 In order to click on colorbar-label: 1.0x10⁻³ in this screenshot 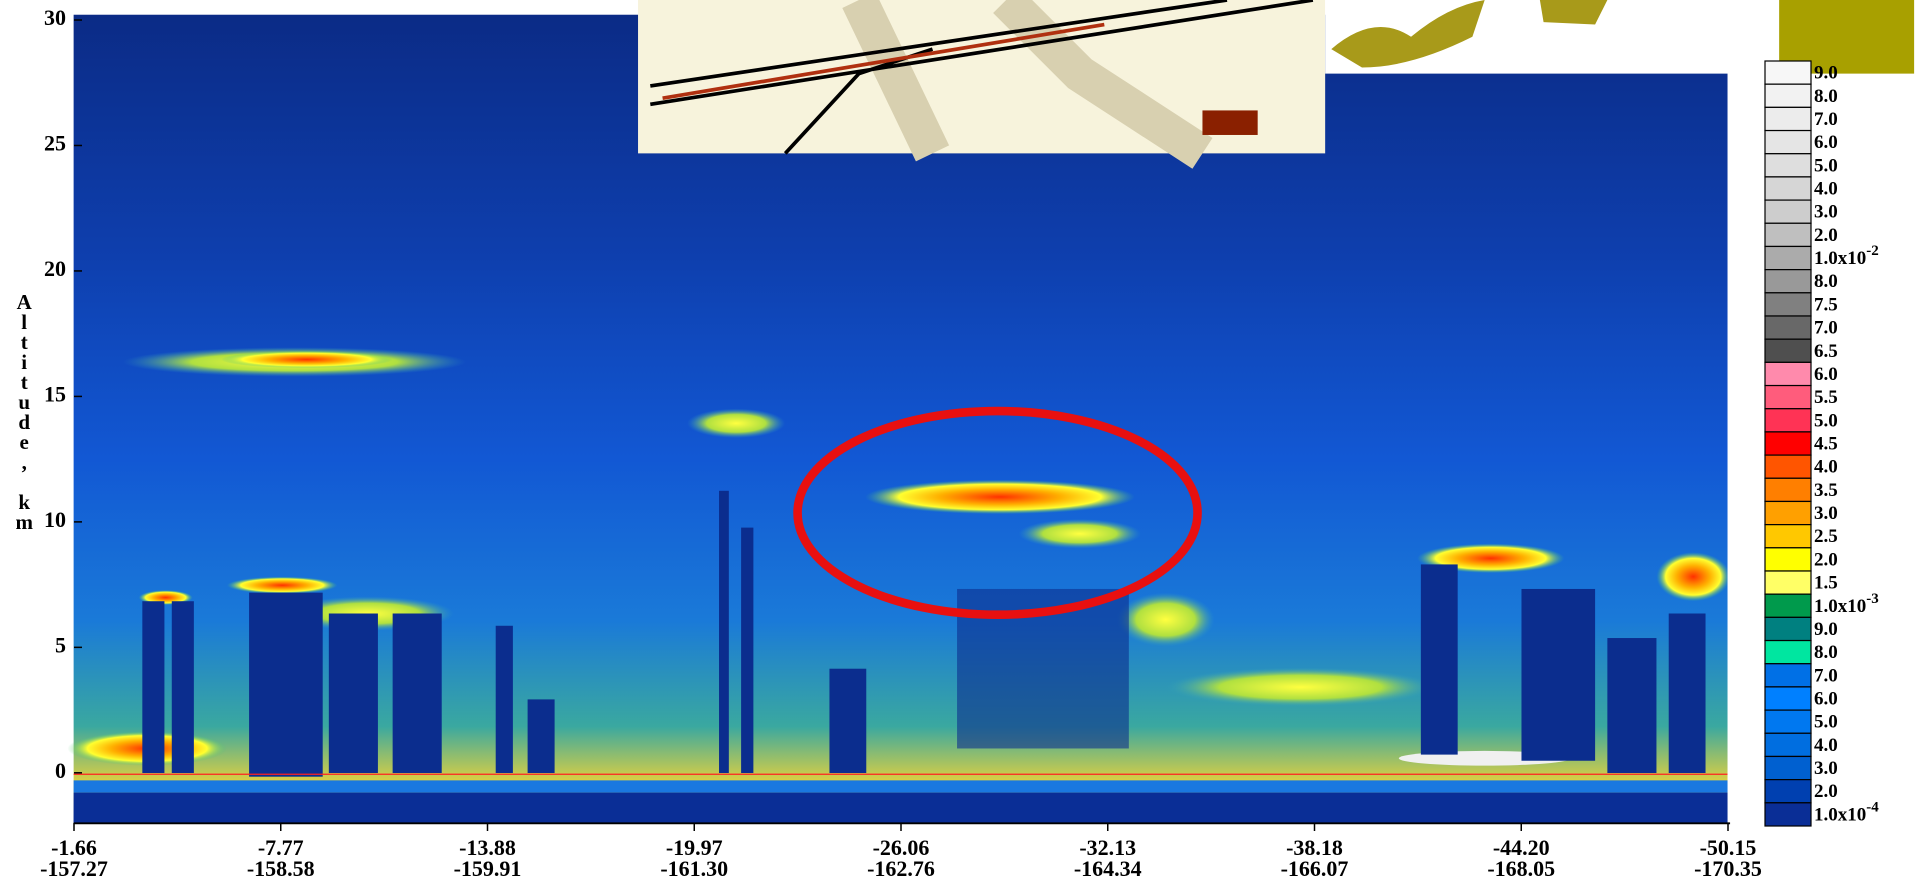, I will do `click(1846, 604)`.